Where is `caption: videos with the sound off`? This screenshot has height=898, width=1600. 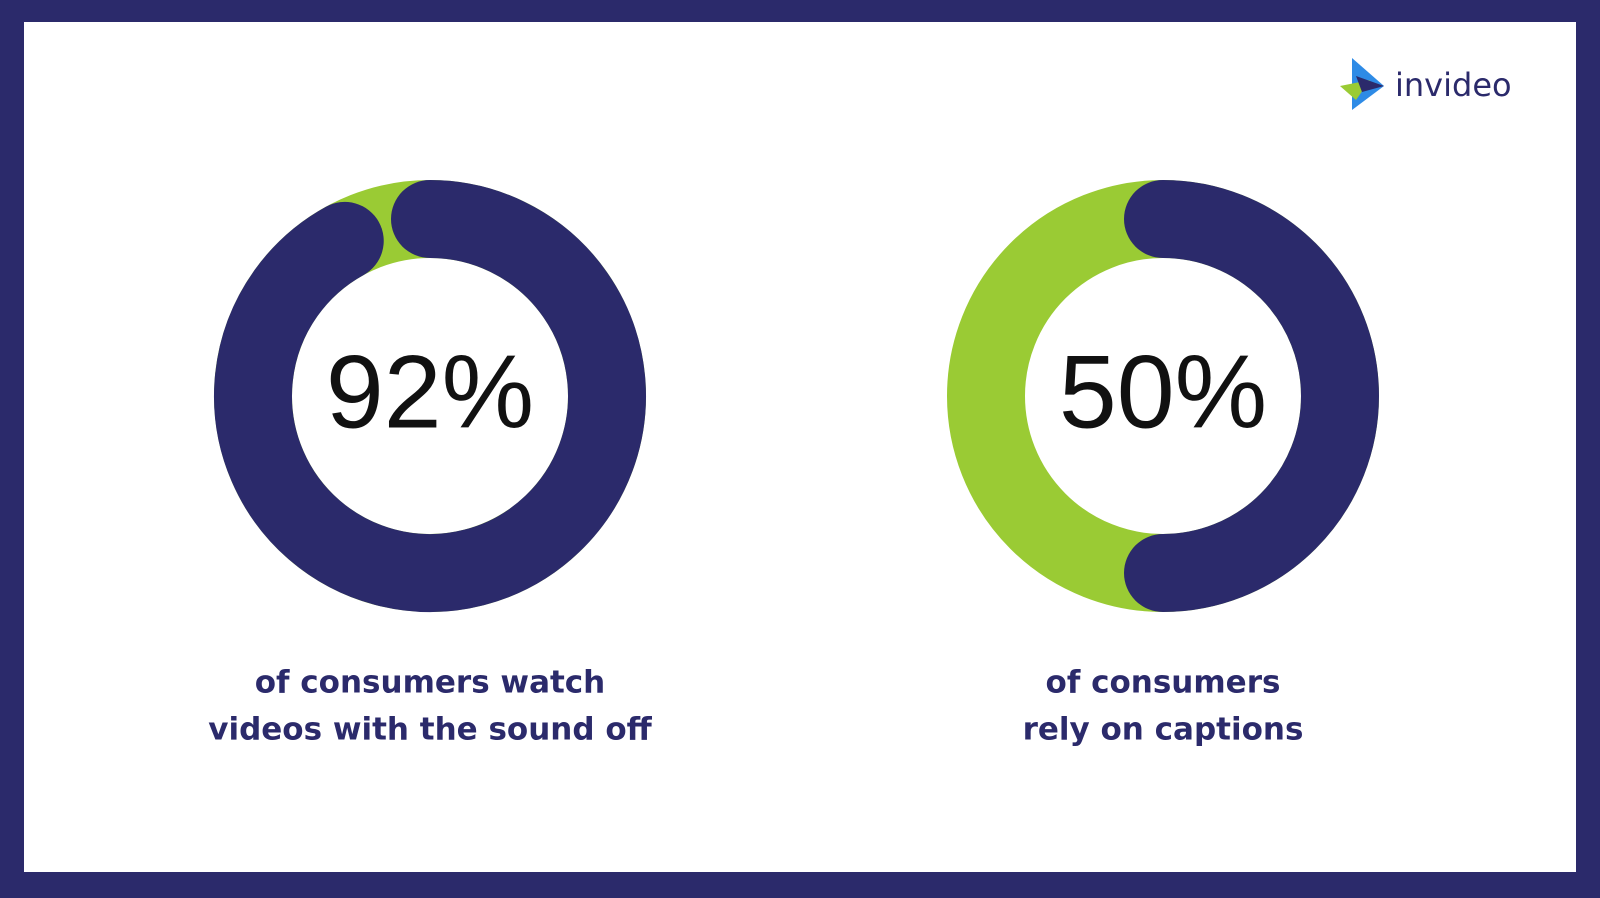 caption: videos with the sound off is located at coordinates (430, 730).